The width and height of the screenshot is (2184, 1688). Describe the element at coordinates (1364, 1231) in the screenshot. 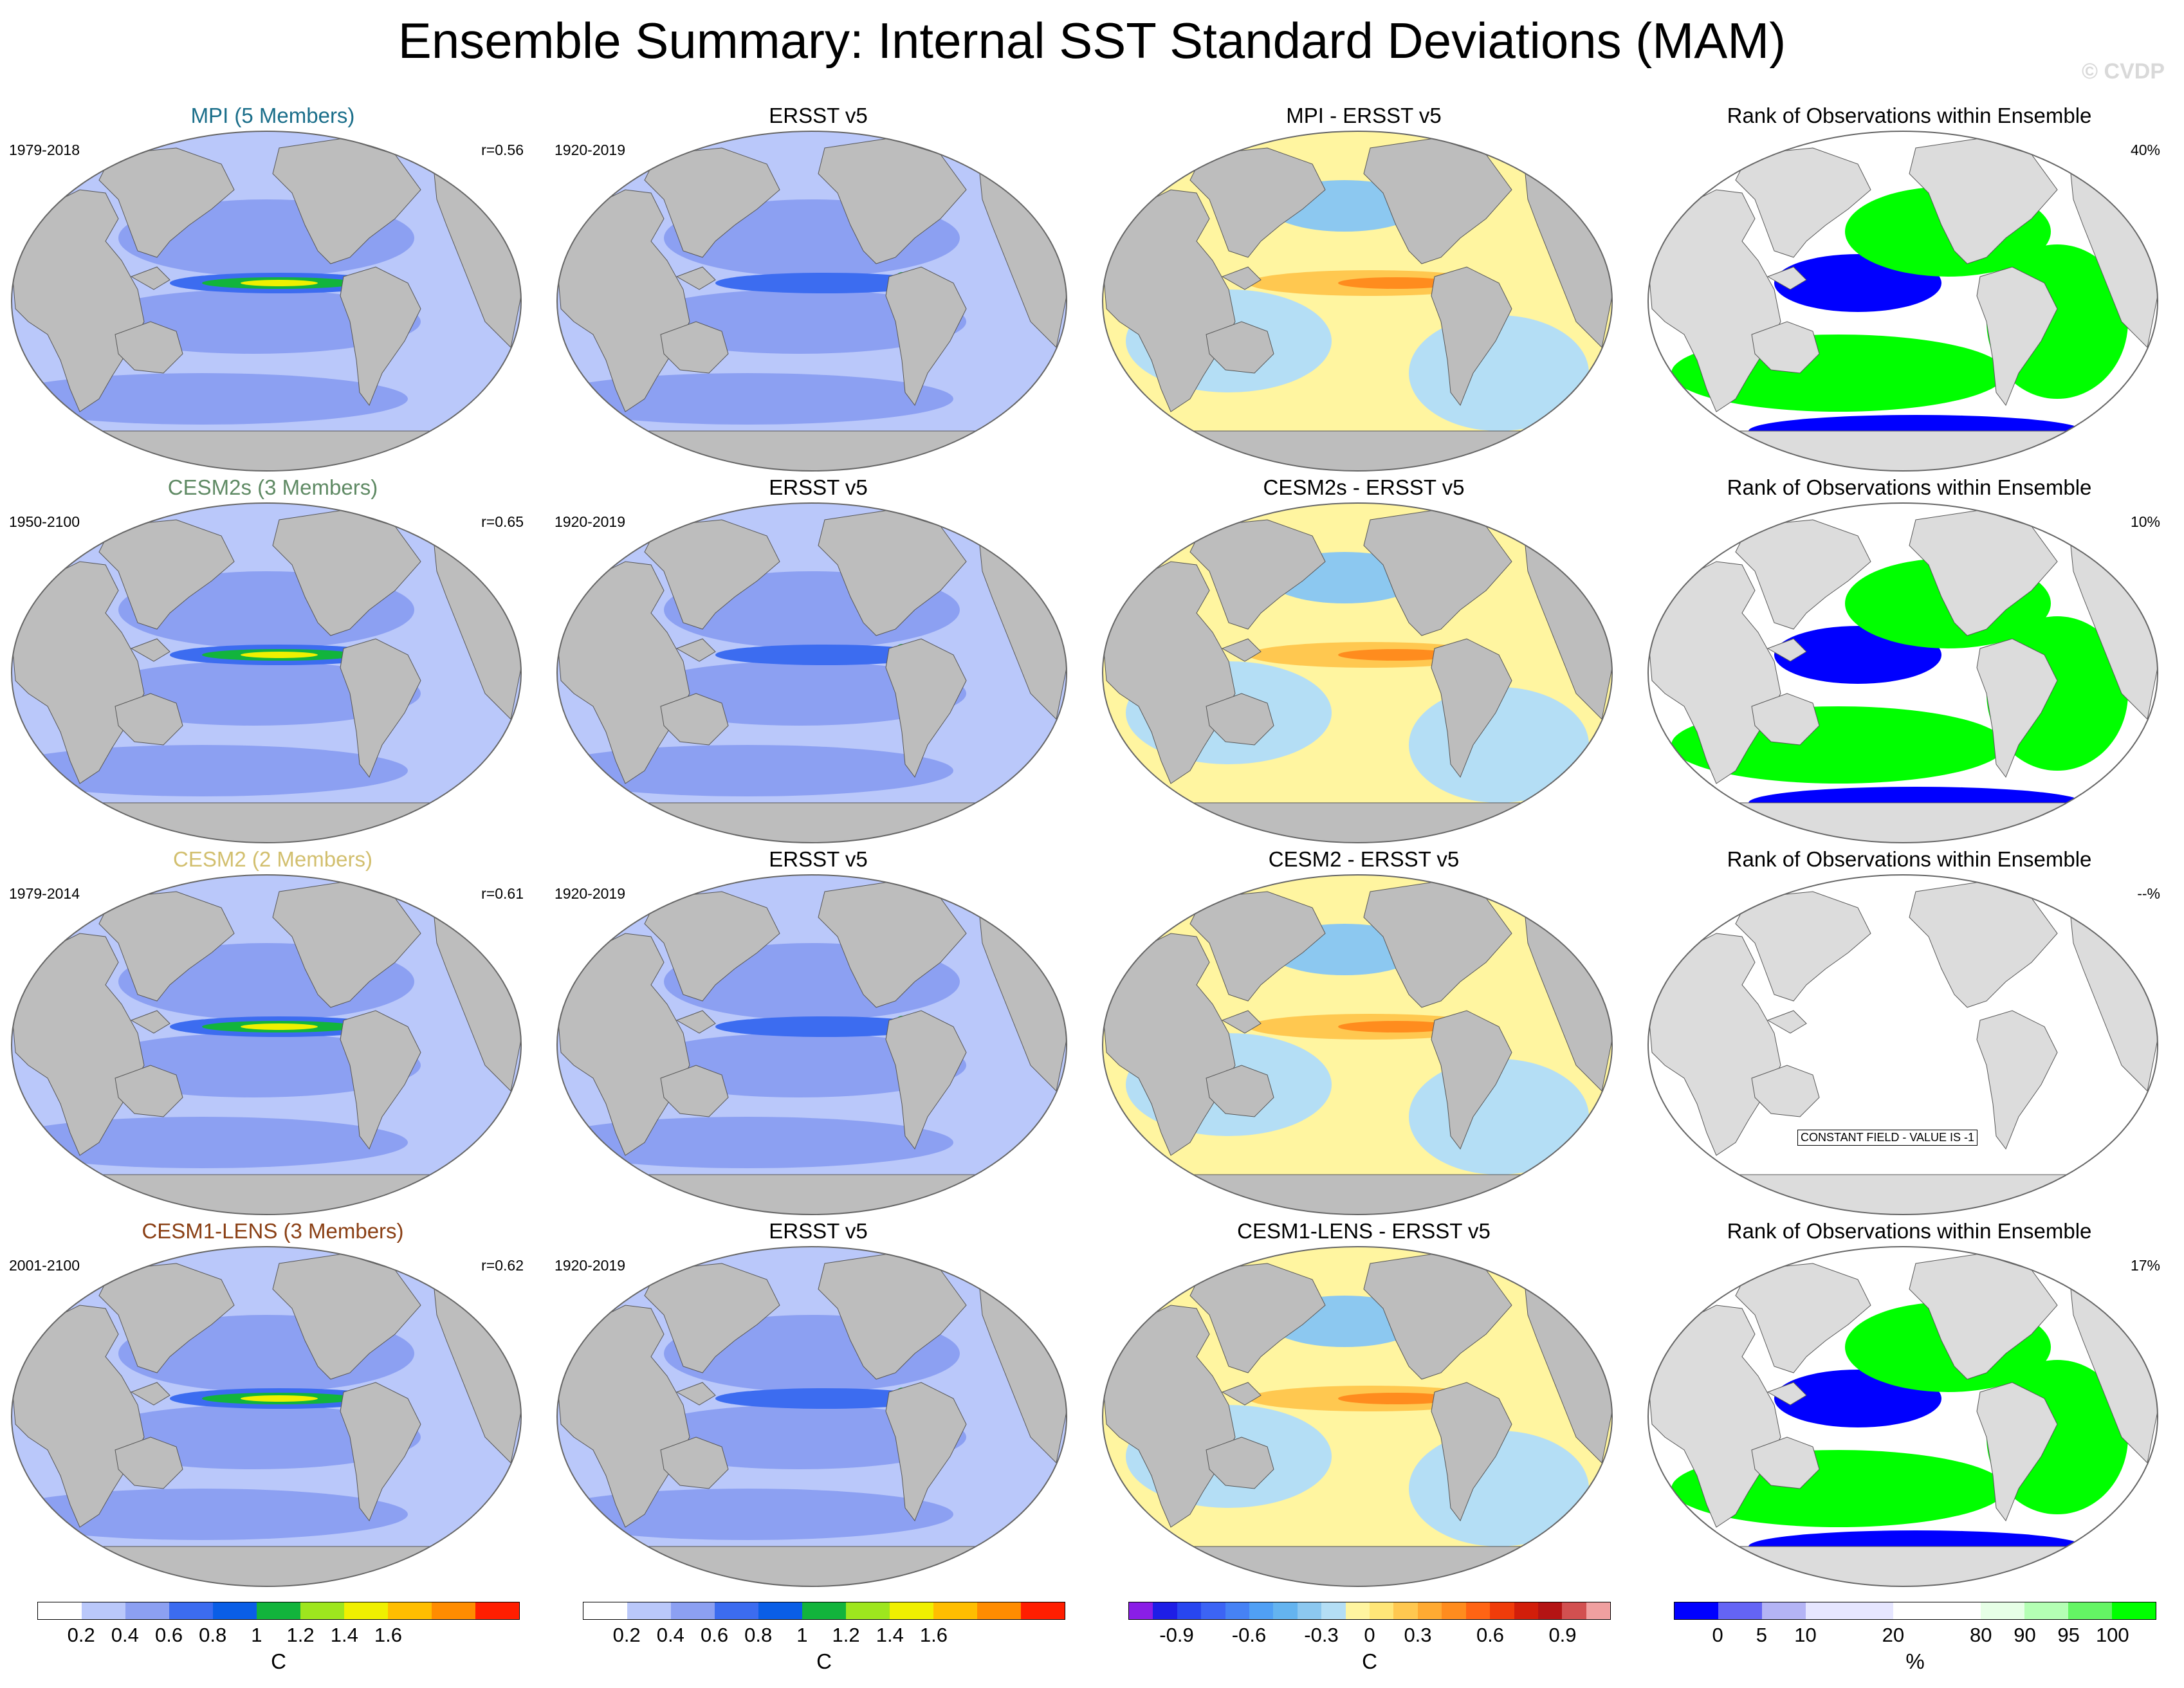

I see `panel-title: CESM1-LENS - ERSST v5` at that location.